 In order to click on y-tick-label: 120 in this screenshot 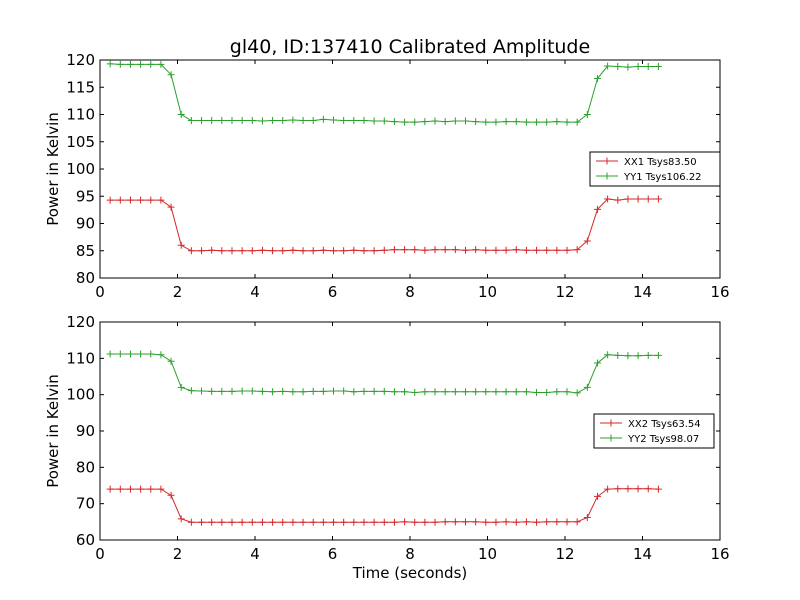, I will do `click(80, 60)`.